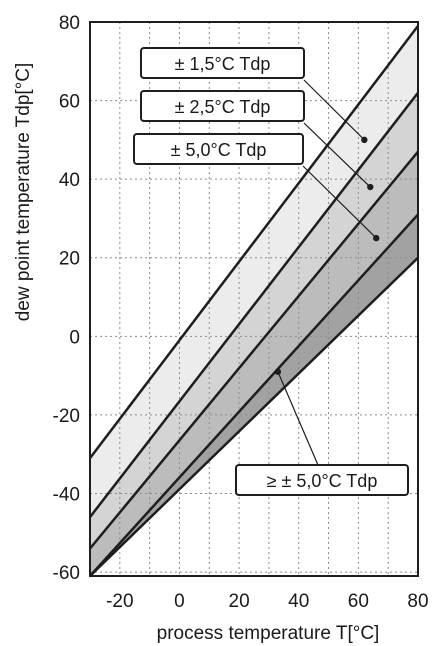  What do you see at coordinates (69, 23) in the screenshot?
I see `y-tick-label: 80` at bounding box center [69, 23].